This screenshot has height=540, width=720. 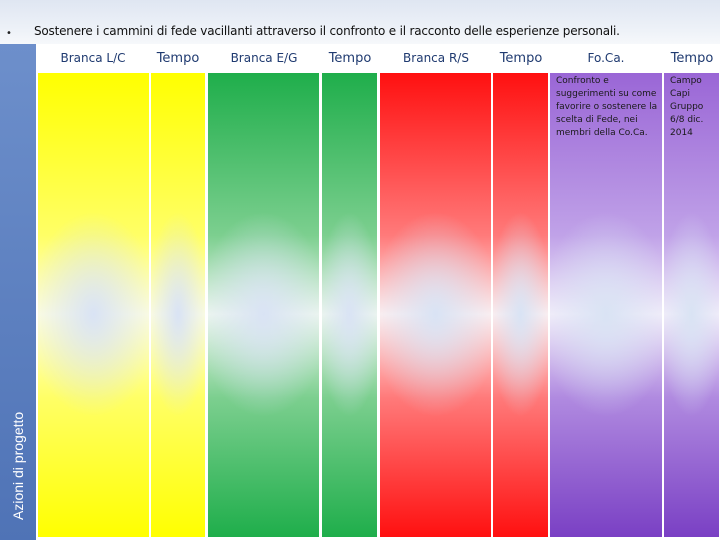 I want to click on column-branca-eg, so click(x=263, y=305).